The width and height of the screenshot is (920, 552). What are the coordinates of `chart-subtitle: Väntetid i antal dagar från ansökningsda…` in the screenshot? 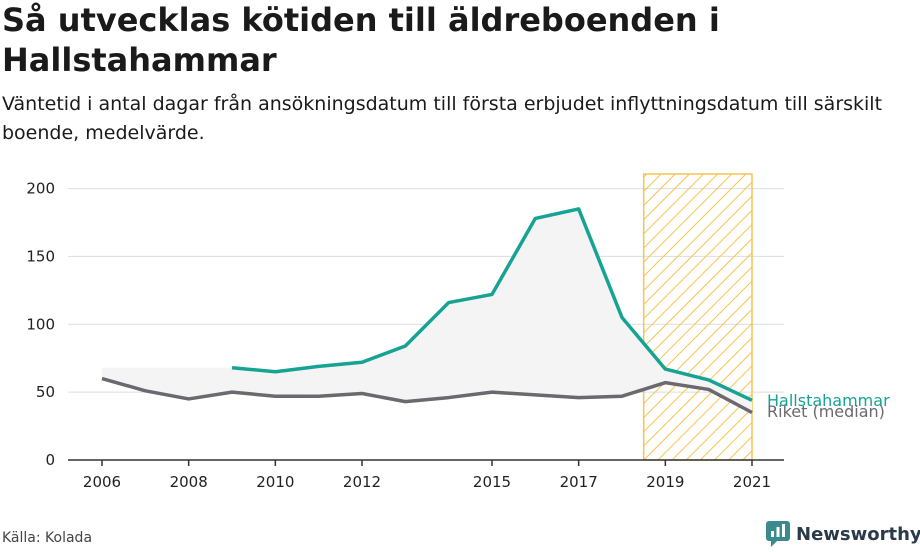 It's located at (442, 118).